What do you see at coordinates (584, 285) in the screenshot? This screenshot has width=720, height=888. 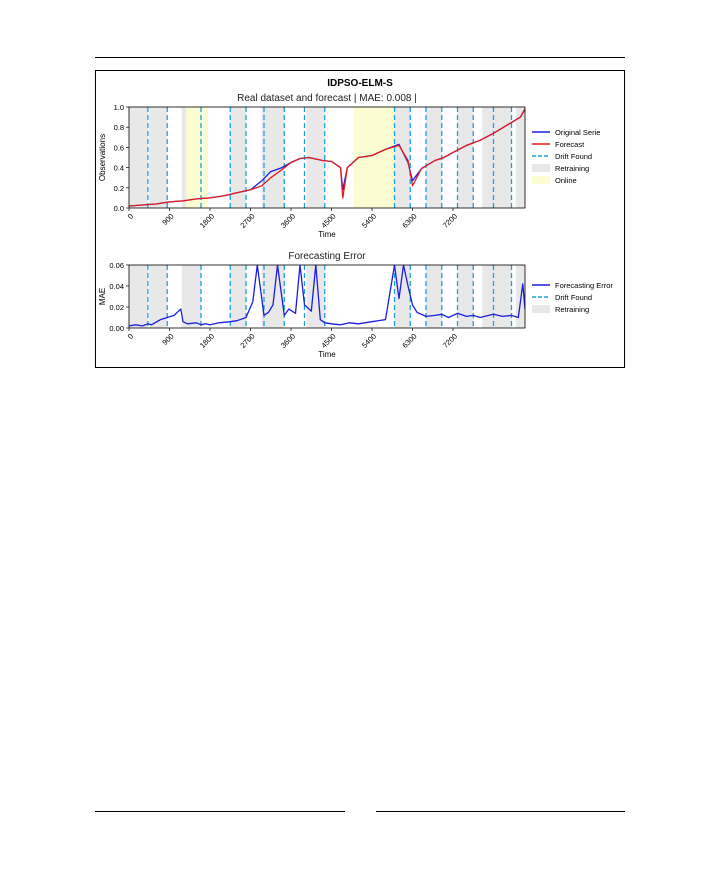 I see `legend-label: Forecasting Error` at bounding box center [584, 285].